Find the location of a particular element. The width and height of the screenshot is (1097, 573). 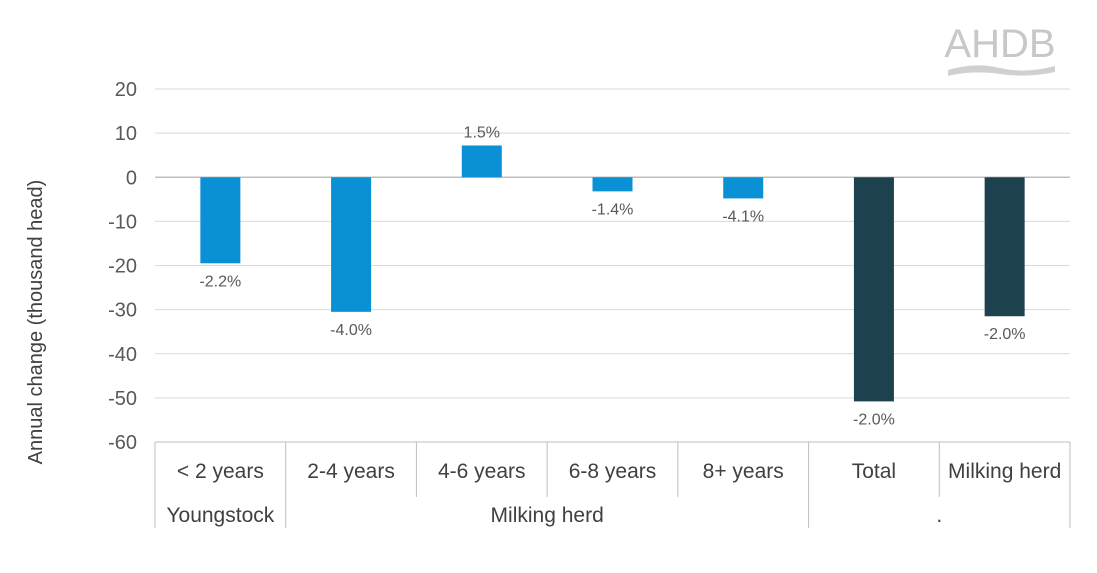

logo-swoosh is located at coordinates (1001, 70).